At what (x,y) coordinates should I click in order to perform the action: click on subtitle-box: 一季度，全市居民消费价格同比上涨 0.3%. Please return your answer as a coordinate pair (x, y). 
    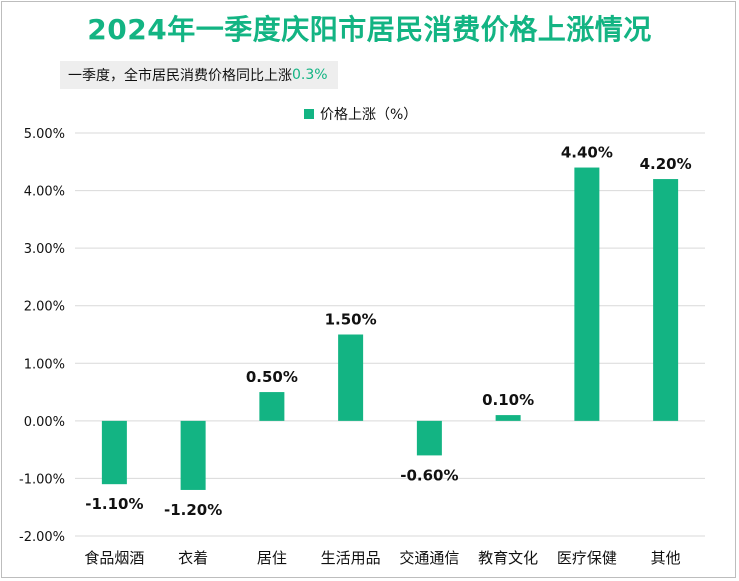
    Looking at the image, I should click on (199, 75).